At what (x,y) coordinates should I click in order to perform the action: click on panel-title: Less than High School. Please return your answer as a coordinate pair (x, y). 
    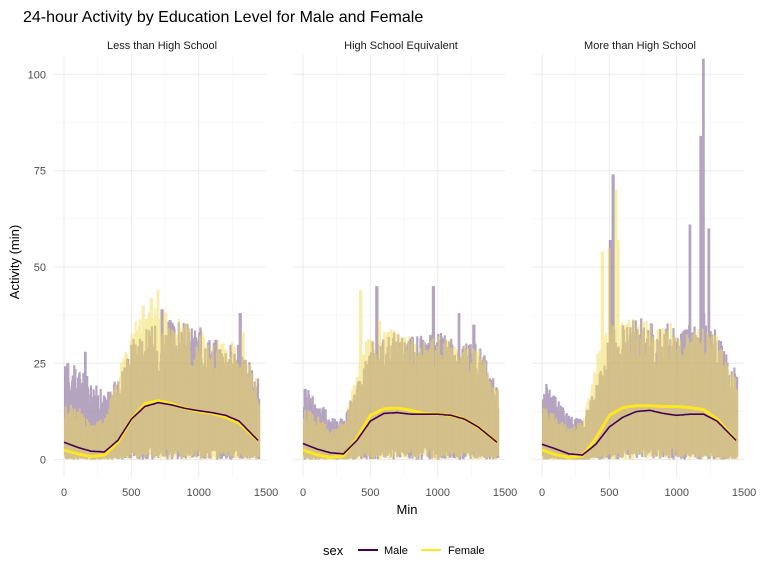
    Looking at the image, I should click on (162, 46).